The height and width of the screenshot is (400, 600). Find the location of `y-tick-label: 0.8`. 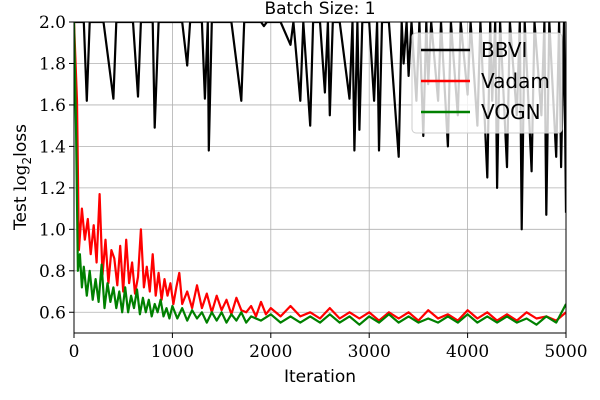

y-tick-label: 0.8 is located at coordinates (52, 272).